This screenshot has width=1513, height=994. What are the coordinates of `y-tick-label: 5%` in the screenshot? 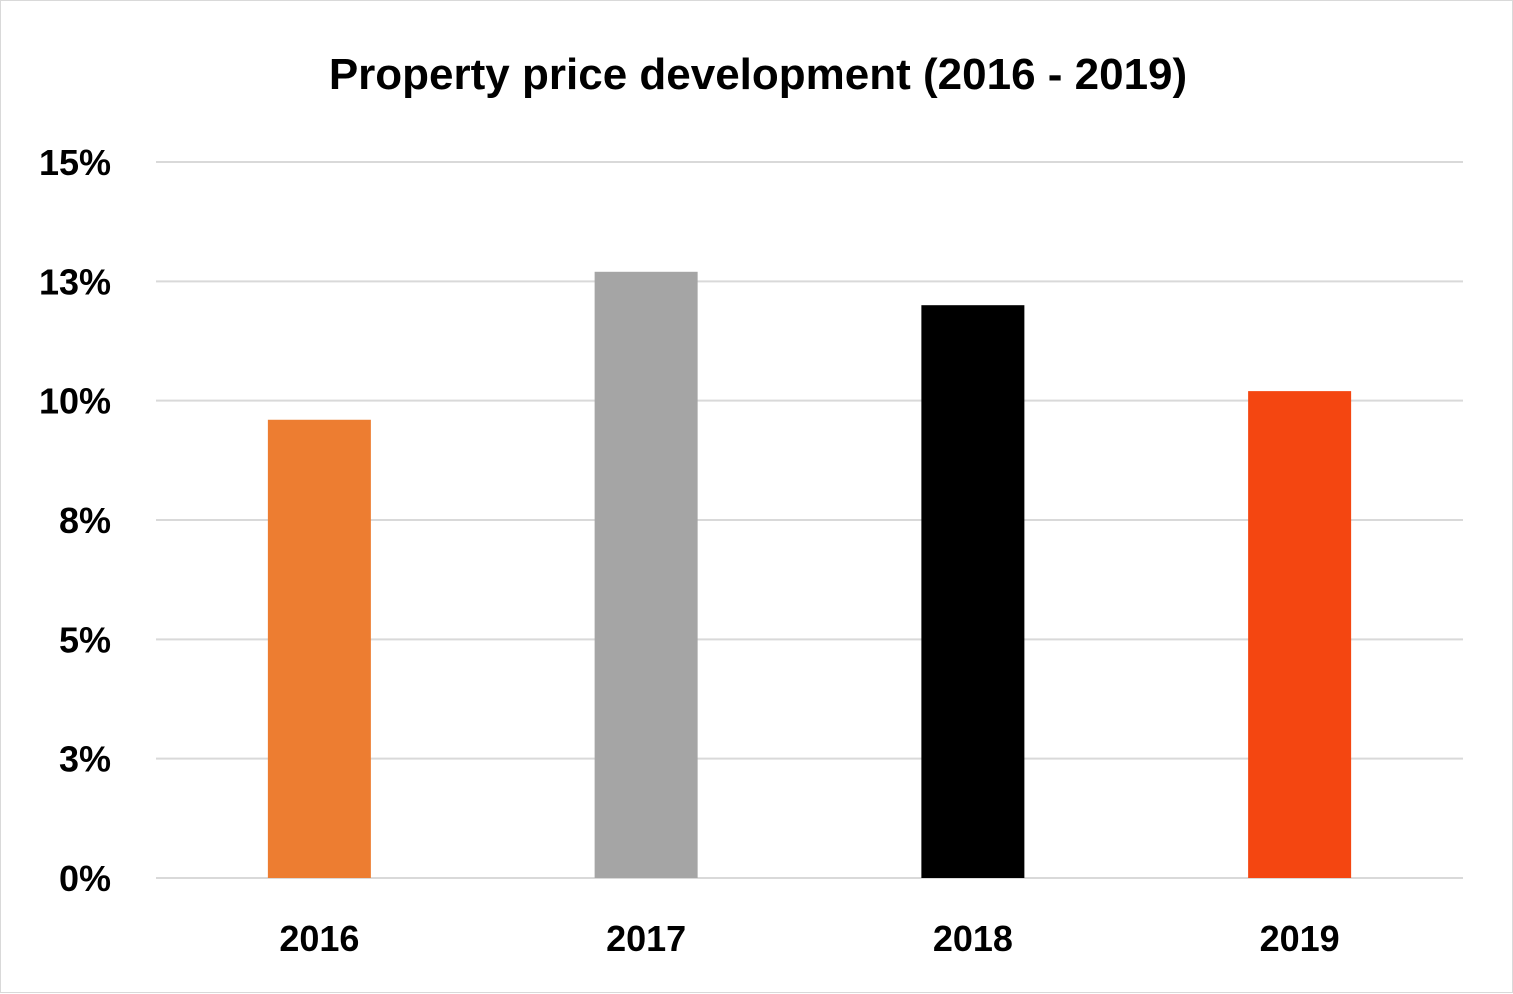 It's located at (85, 639).